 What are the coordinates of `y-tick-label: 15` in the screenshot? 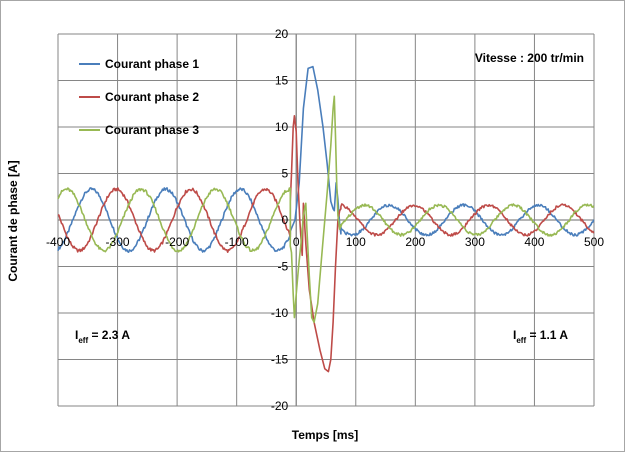 It's located at (282, 81).